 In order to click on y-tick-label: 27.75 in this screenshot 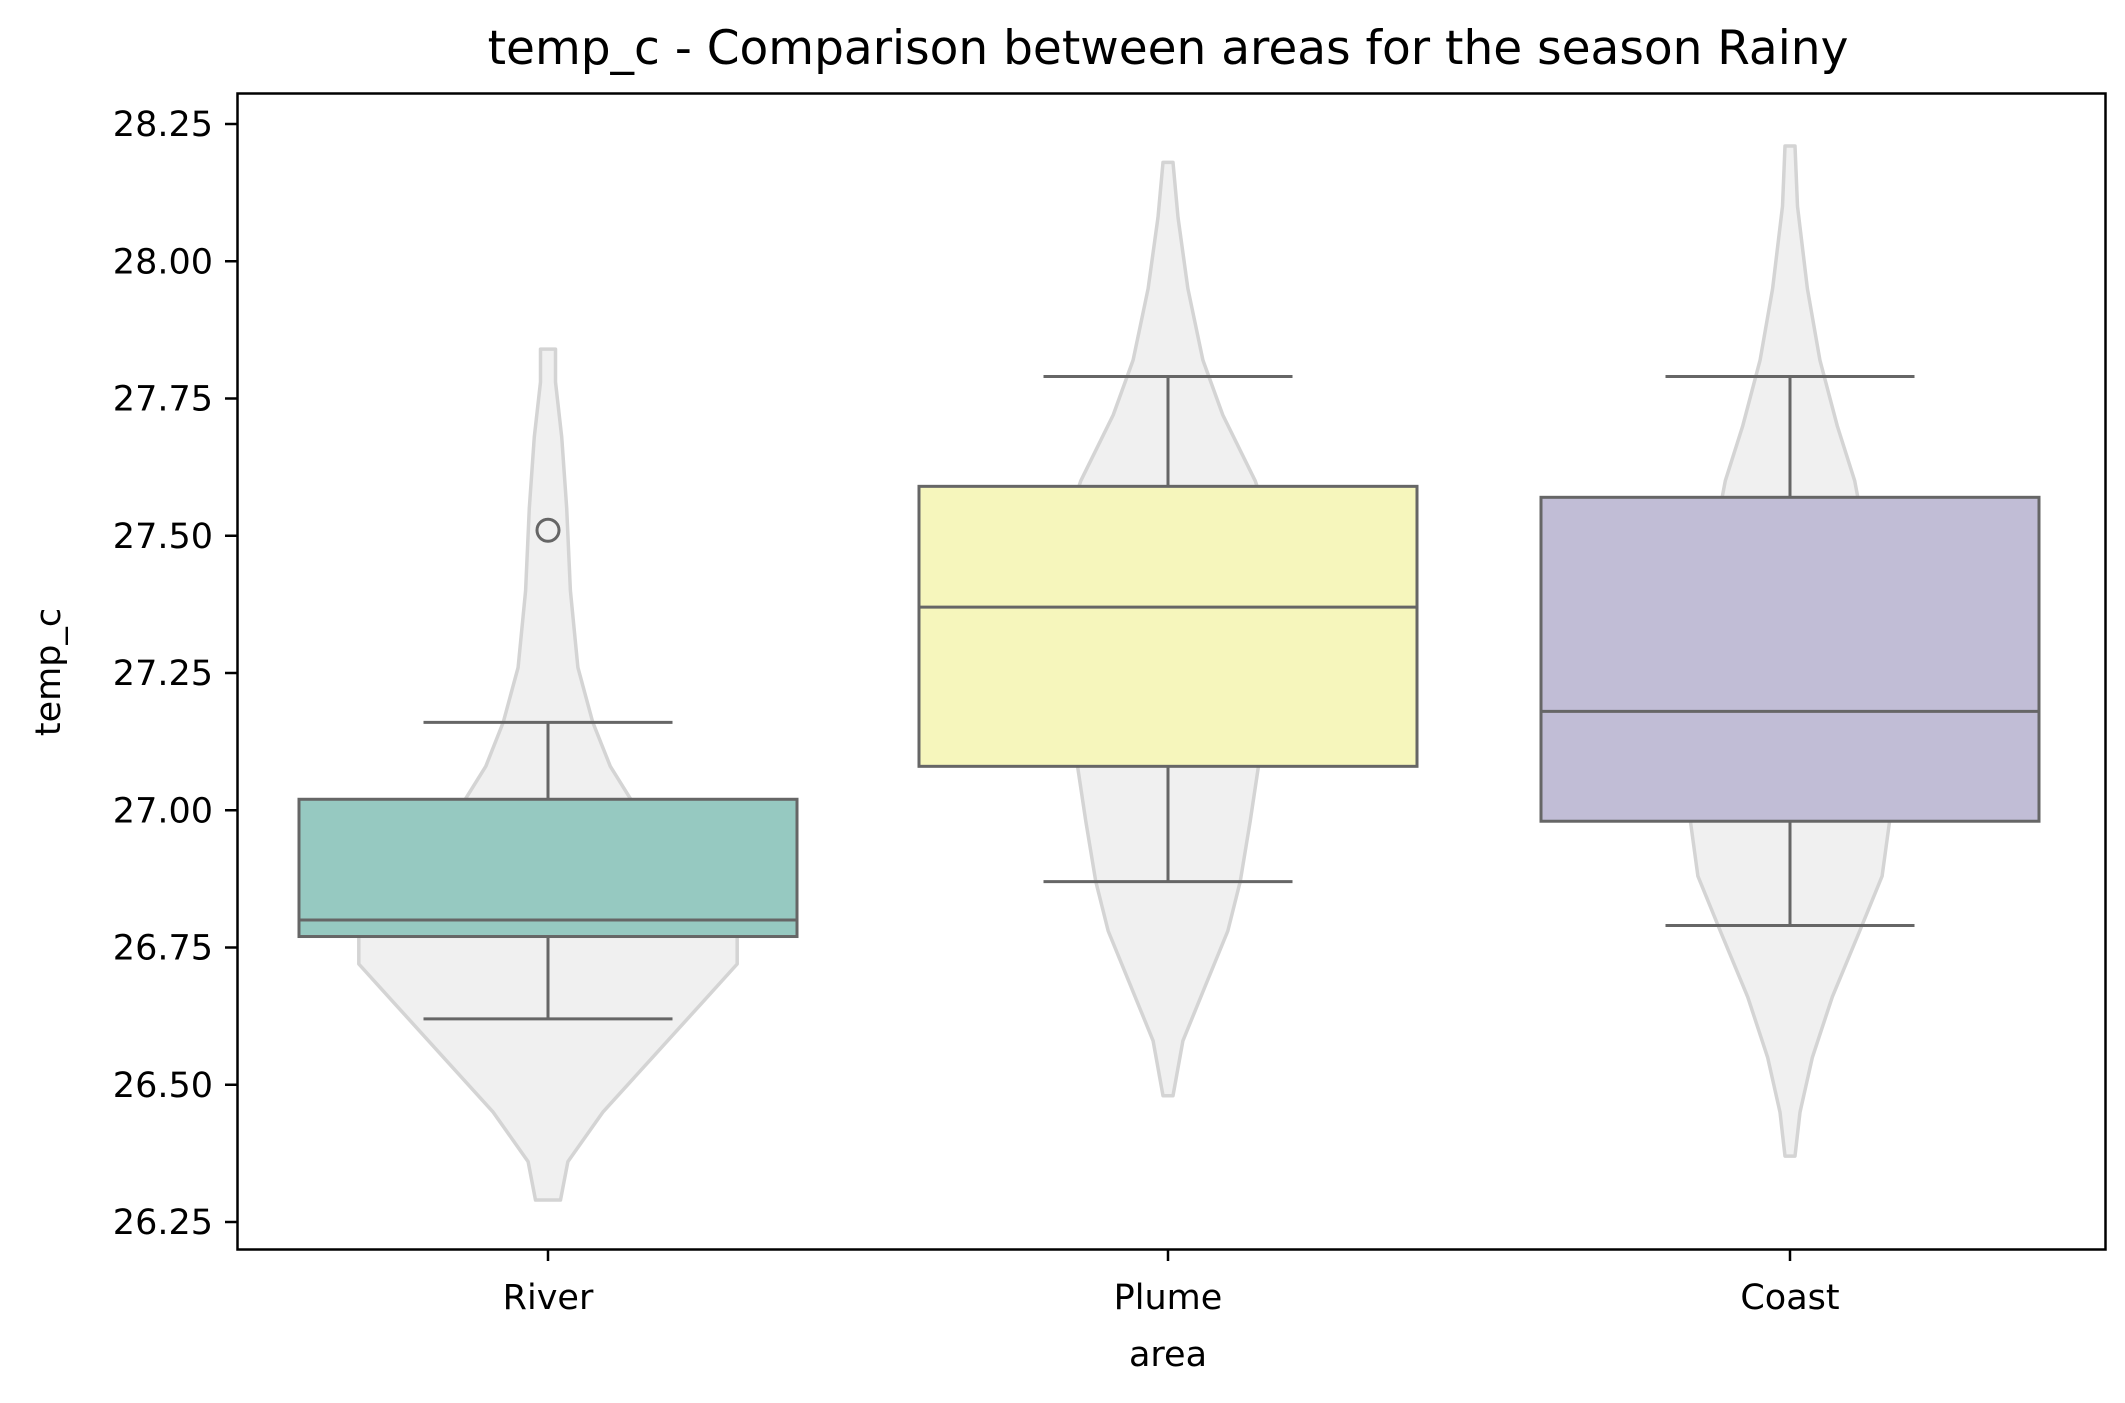, I will do `click(163, 400)`.